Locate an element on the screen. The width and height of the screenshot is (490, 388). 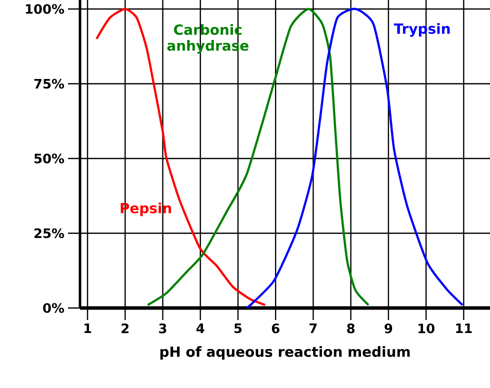
x-tick-label: 8 is located at coordinates (351, 329).